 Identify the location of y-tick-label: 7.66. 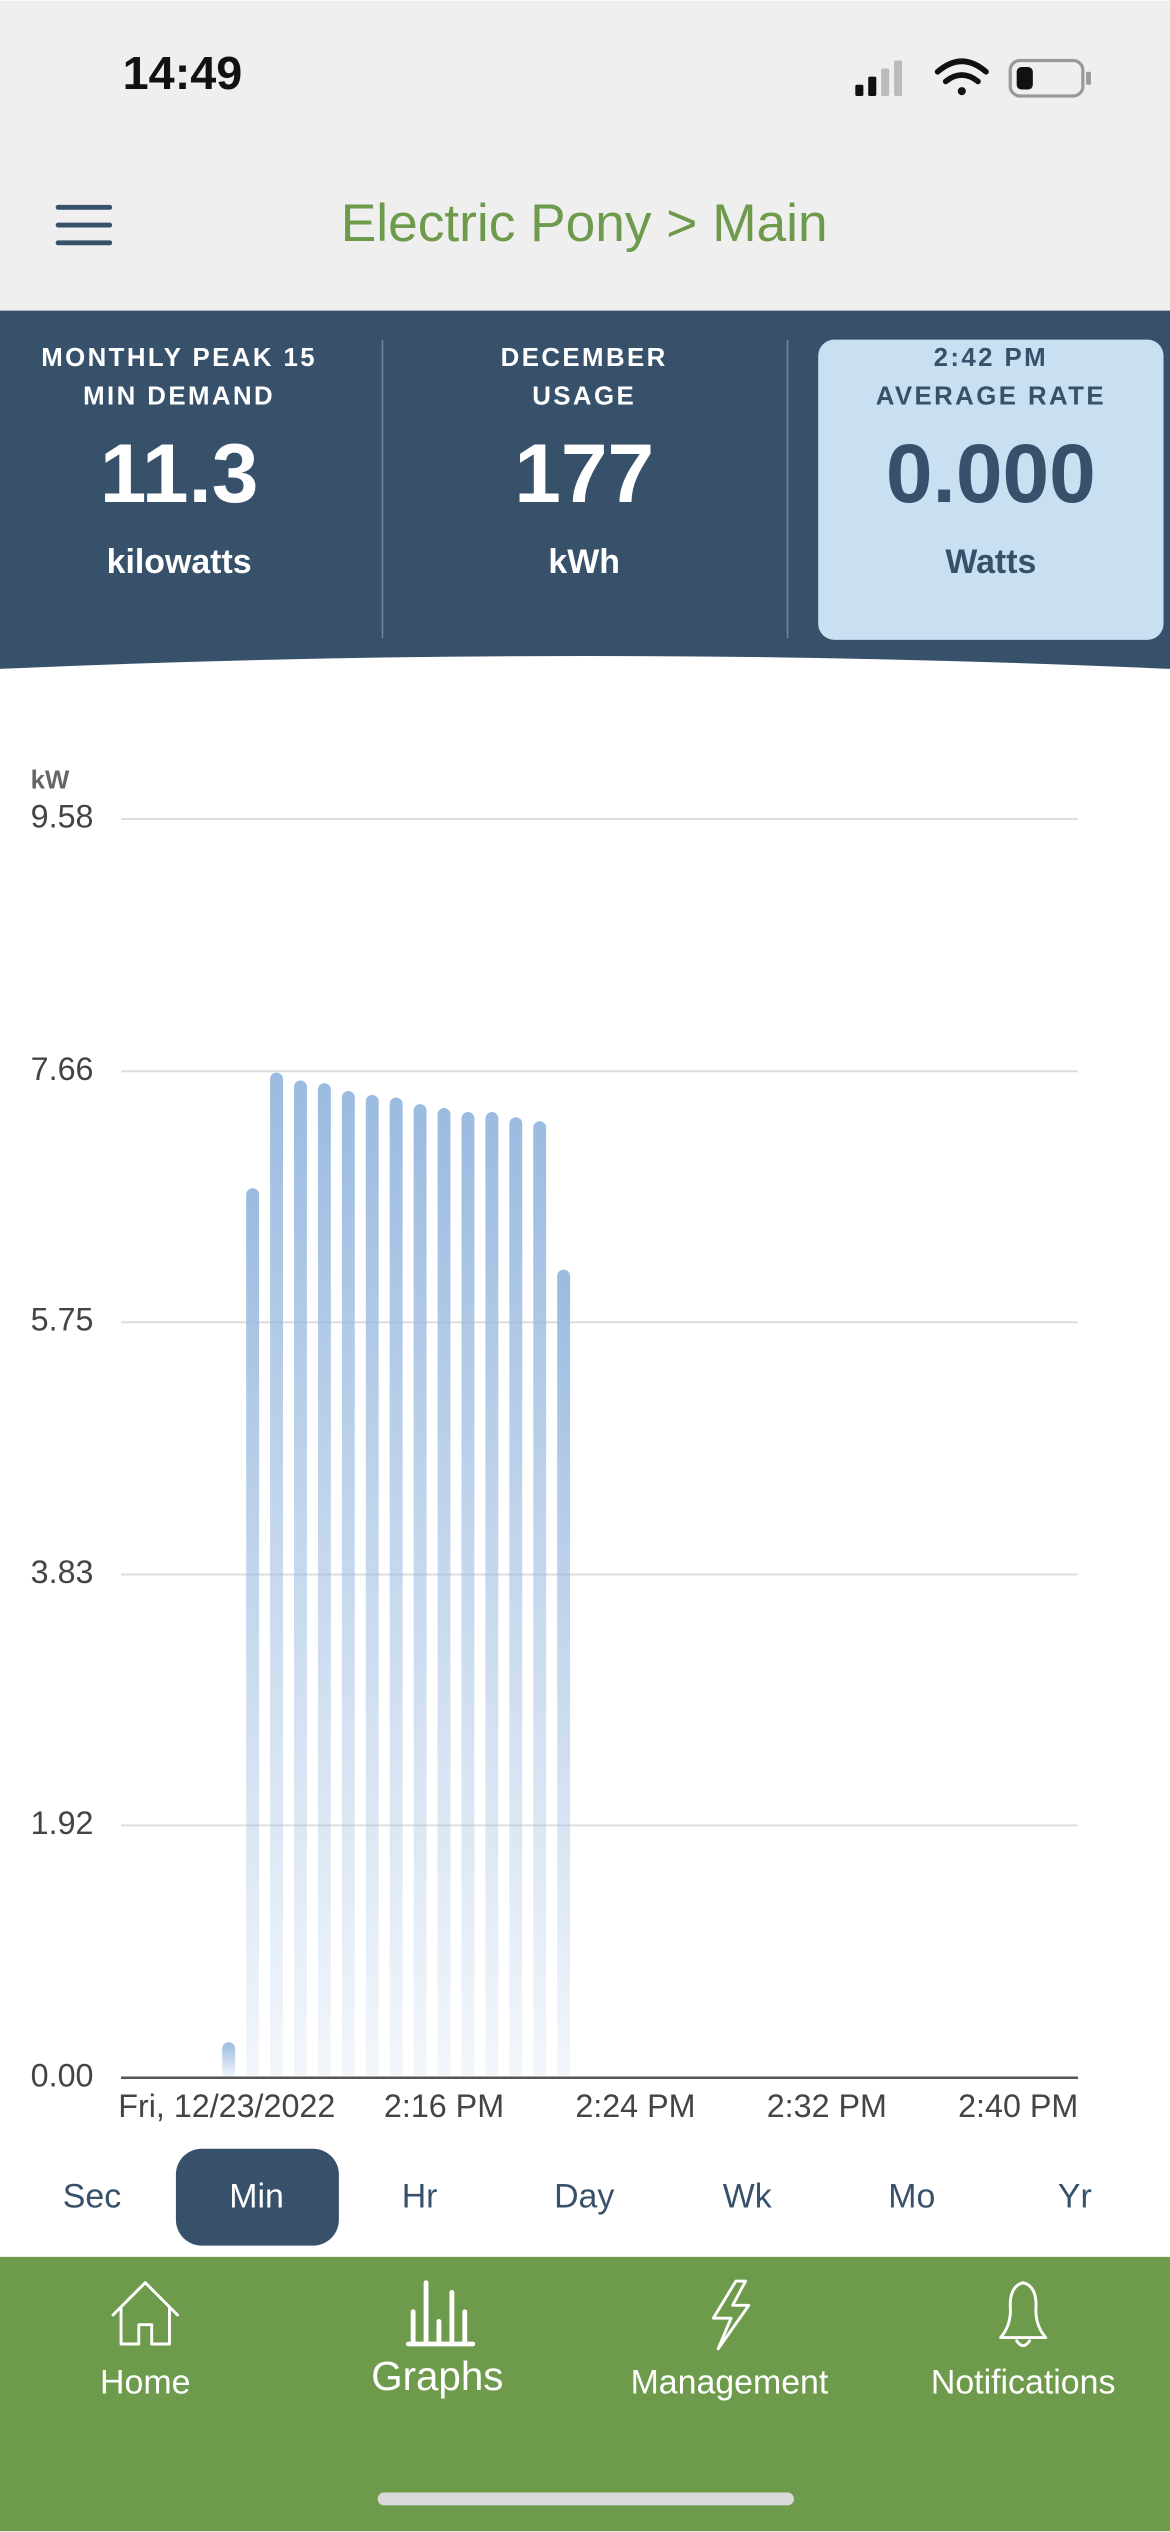
(62, 1069).